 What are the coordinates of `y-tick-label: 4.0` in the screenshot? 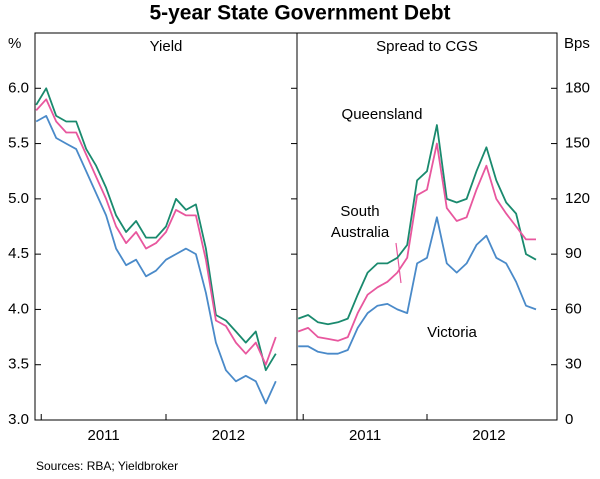 It's located at (18, 308).